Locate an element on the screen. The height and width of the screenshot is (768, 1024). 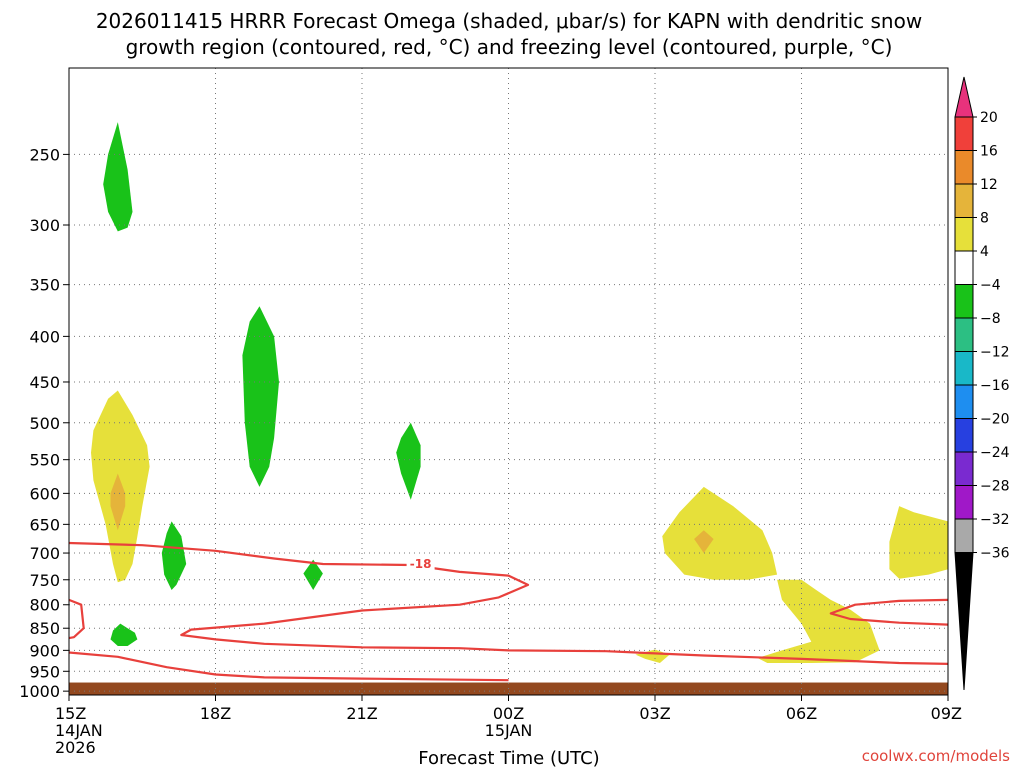
colorbar-label-8: −16 is located at coordinates (995, 386).